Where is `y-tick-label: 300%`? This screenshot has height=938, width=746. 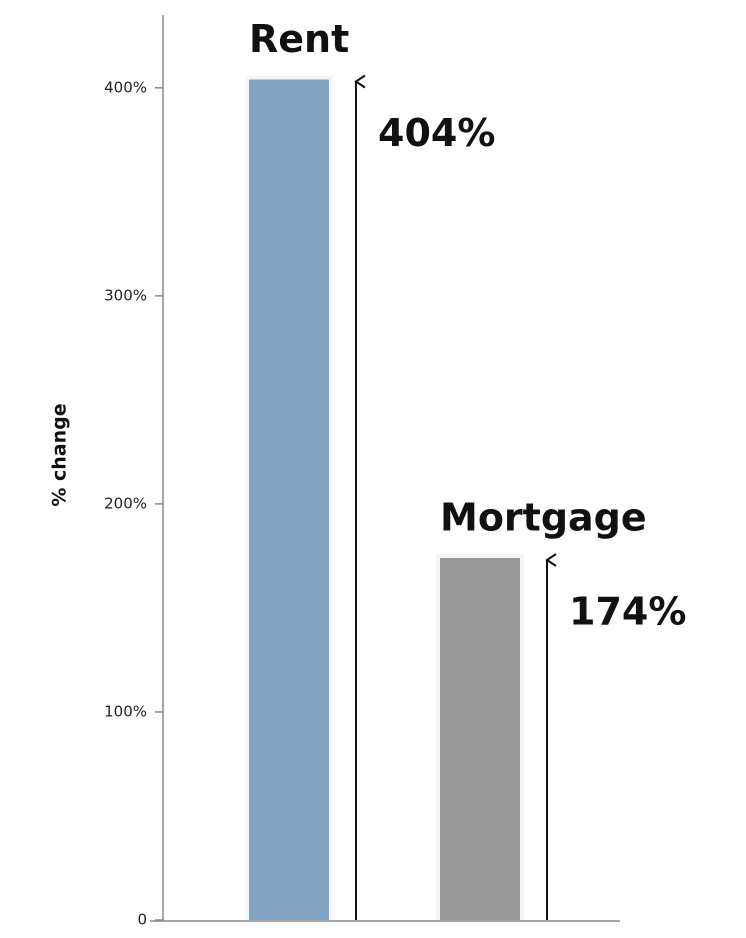
y-tick-label: 300% is located at coordinates (125, 295).